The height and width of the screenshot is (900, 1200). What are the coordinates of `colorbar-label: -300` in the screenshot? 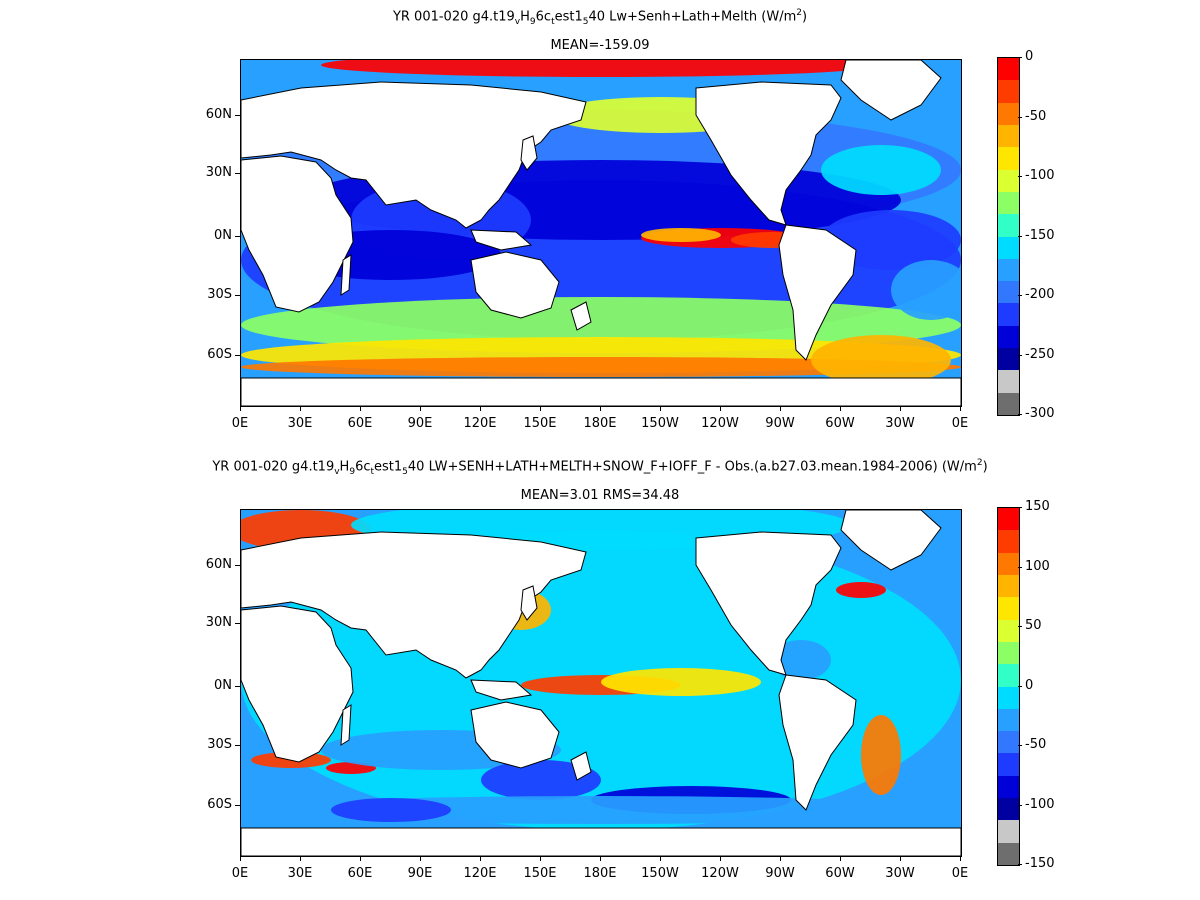 It's located at (1040, 413).